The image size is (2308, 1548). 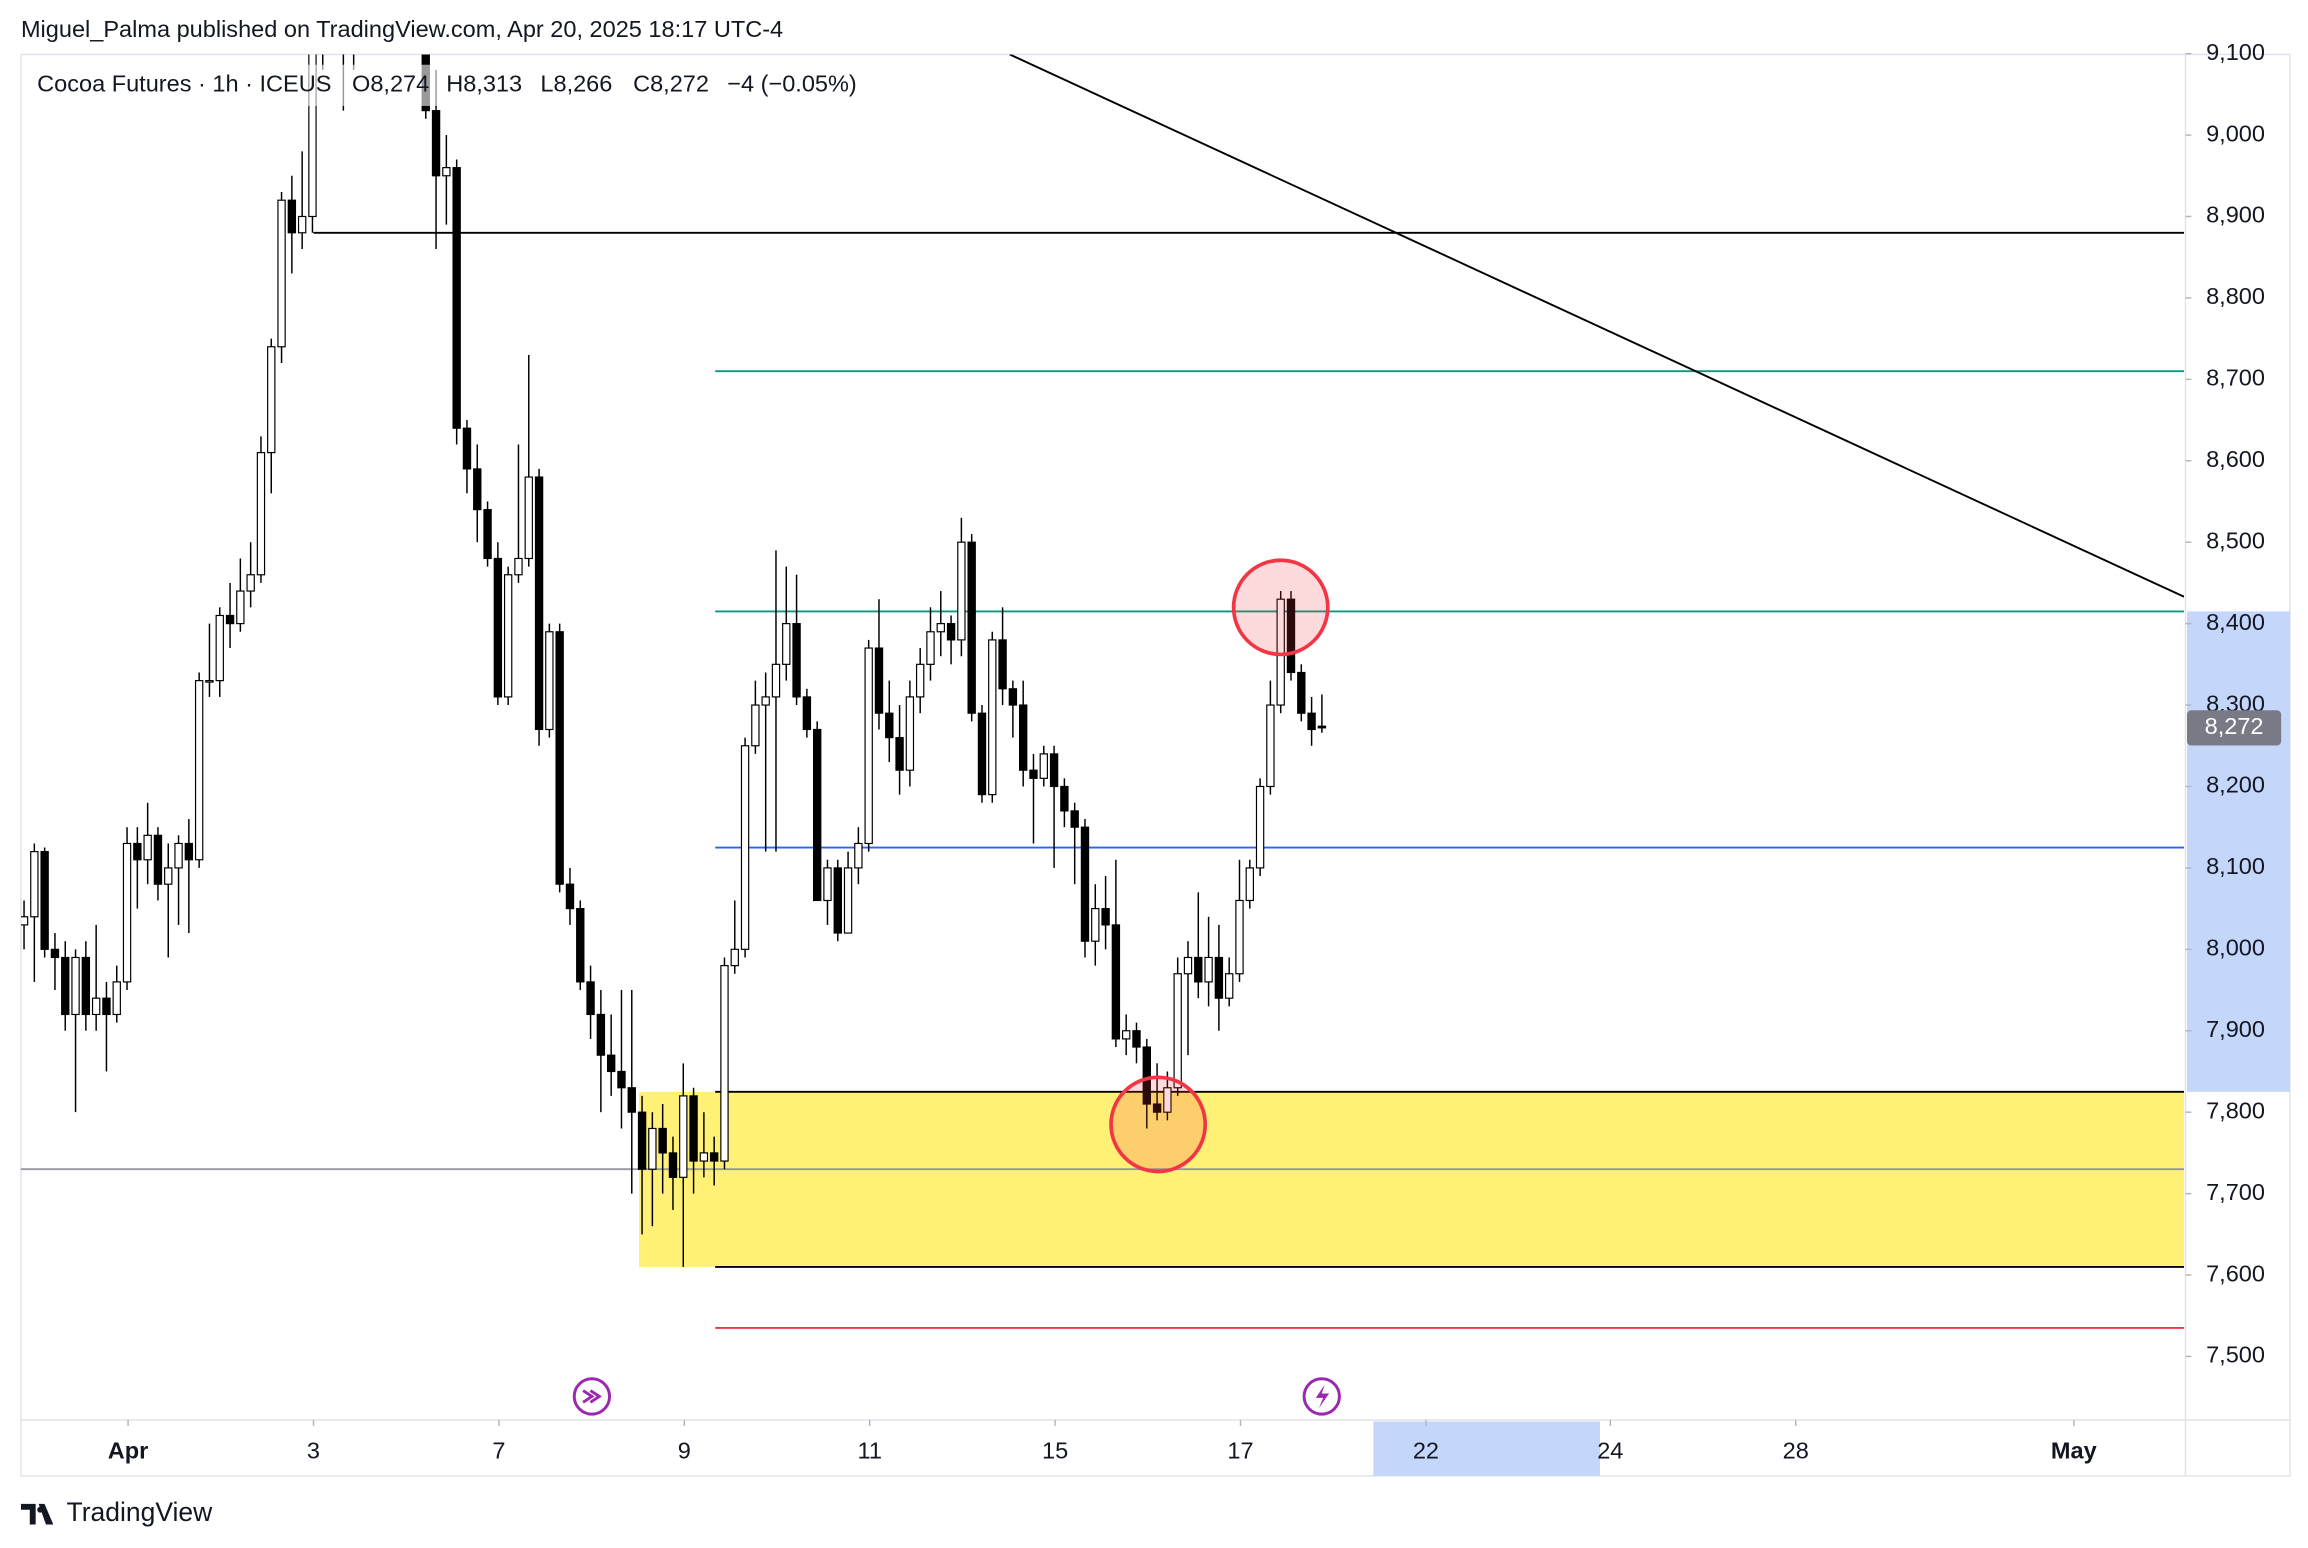 What do you see at coordinates (390, 84) in the screenshot?
I see `legend-open: O8,274` at bounding box center [390, 84].